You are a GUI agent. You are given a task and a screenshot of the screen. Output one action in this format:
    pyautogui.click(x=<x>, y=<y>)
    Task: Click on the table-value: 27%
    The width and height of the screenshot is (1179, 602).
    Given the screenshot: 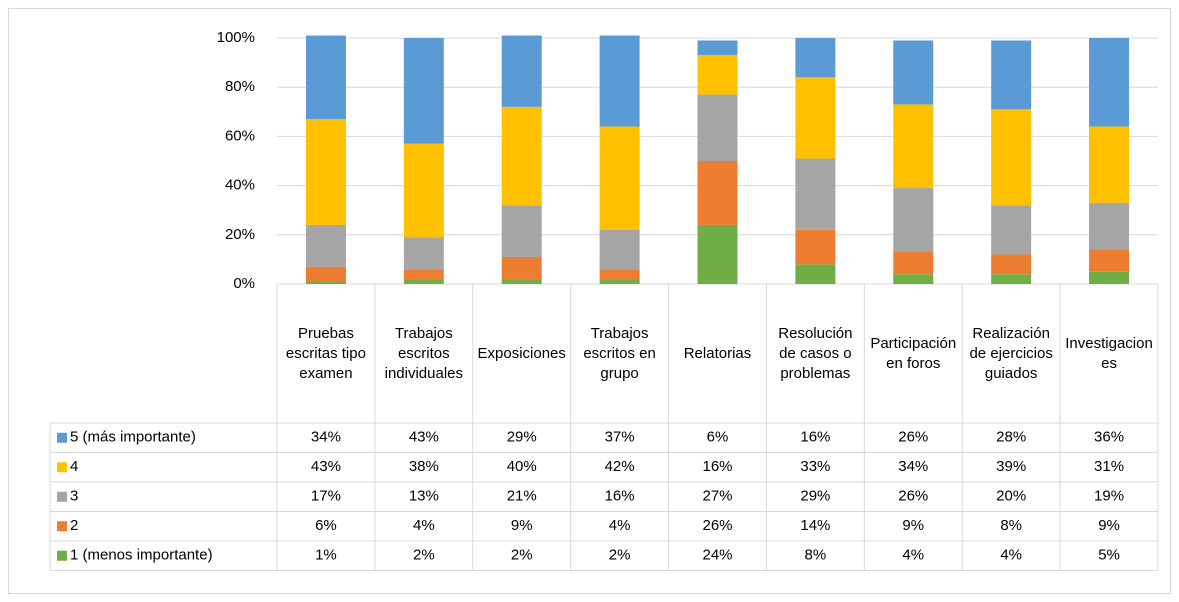 What is the action you would take?
    pyautogui.click(x=717, y=496)
    